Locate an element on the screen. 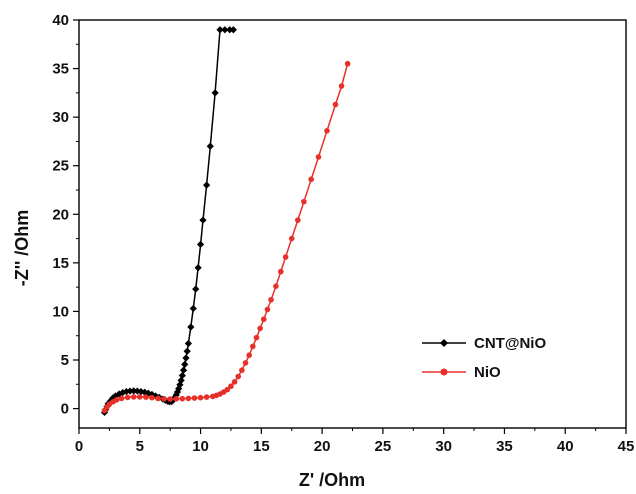 This screenshot has height=494, width=636. y-tick-label: 10 is located at coordinates (60, 311).